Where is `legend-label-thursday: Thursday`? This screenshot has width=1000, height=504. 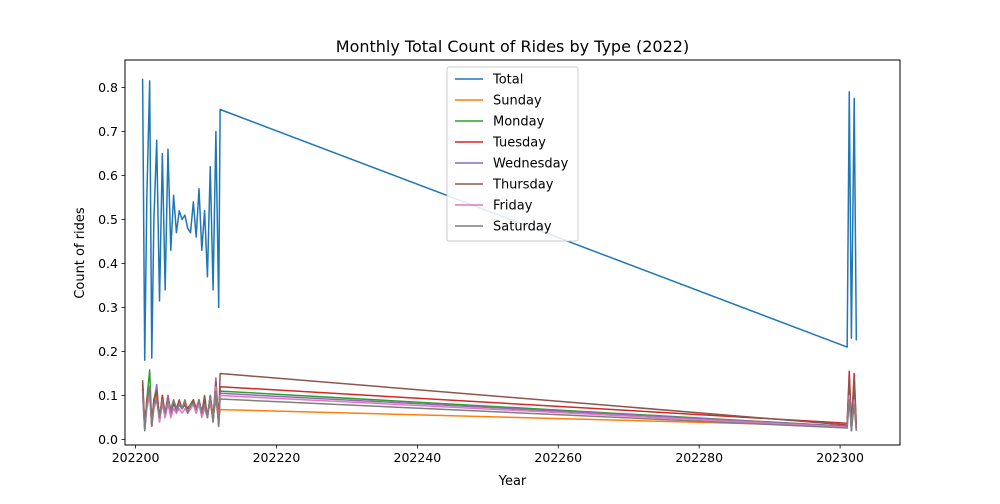
legend-label-thursday: Thursday is located at coordinates (523, 185).